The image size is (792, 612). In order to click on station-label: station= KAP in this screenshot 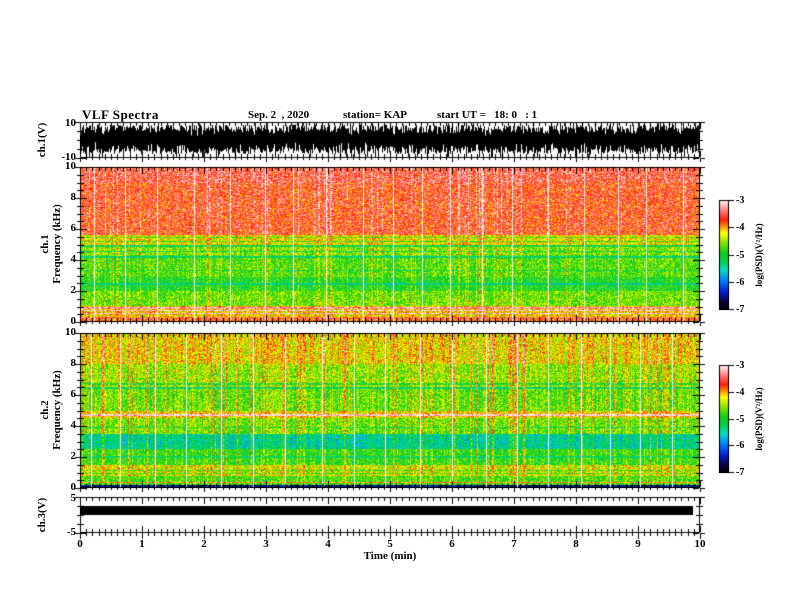, I will do `click(375, 115)`.